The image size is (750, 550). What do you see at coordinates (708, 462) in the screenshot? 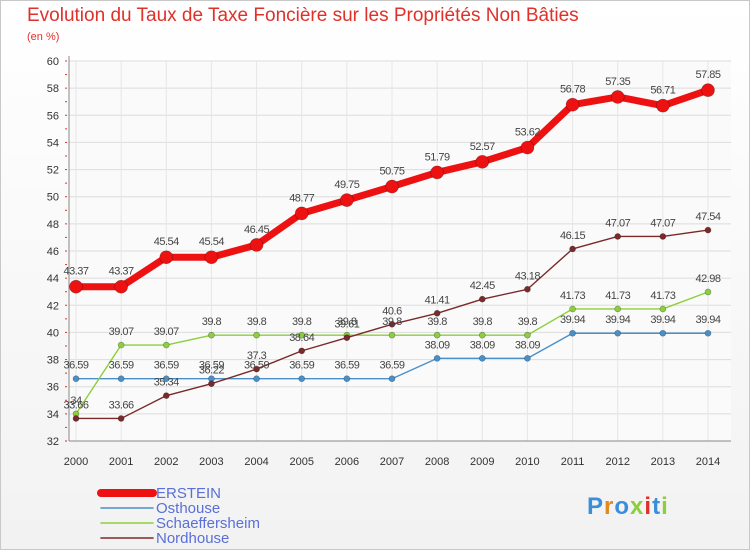
I see `x-tick-label: 2014` at bounding box center [708, 462].